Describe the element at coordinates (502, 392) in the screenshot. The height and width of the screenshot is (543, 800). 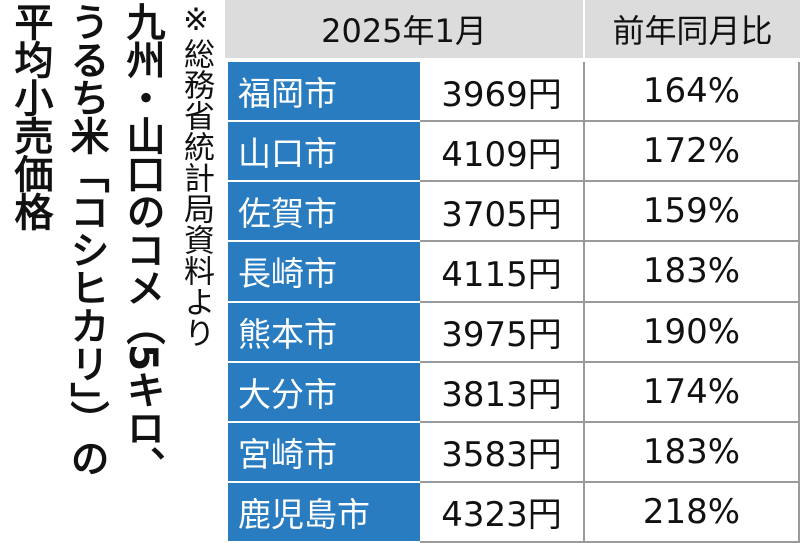
I see `price-cell: 3813円` at that location.